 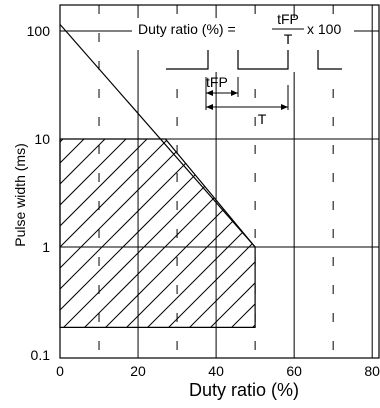 I want to click on x-axis-title: Duty ratio (%), so click(x=244, y=390).